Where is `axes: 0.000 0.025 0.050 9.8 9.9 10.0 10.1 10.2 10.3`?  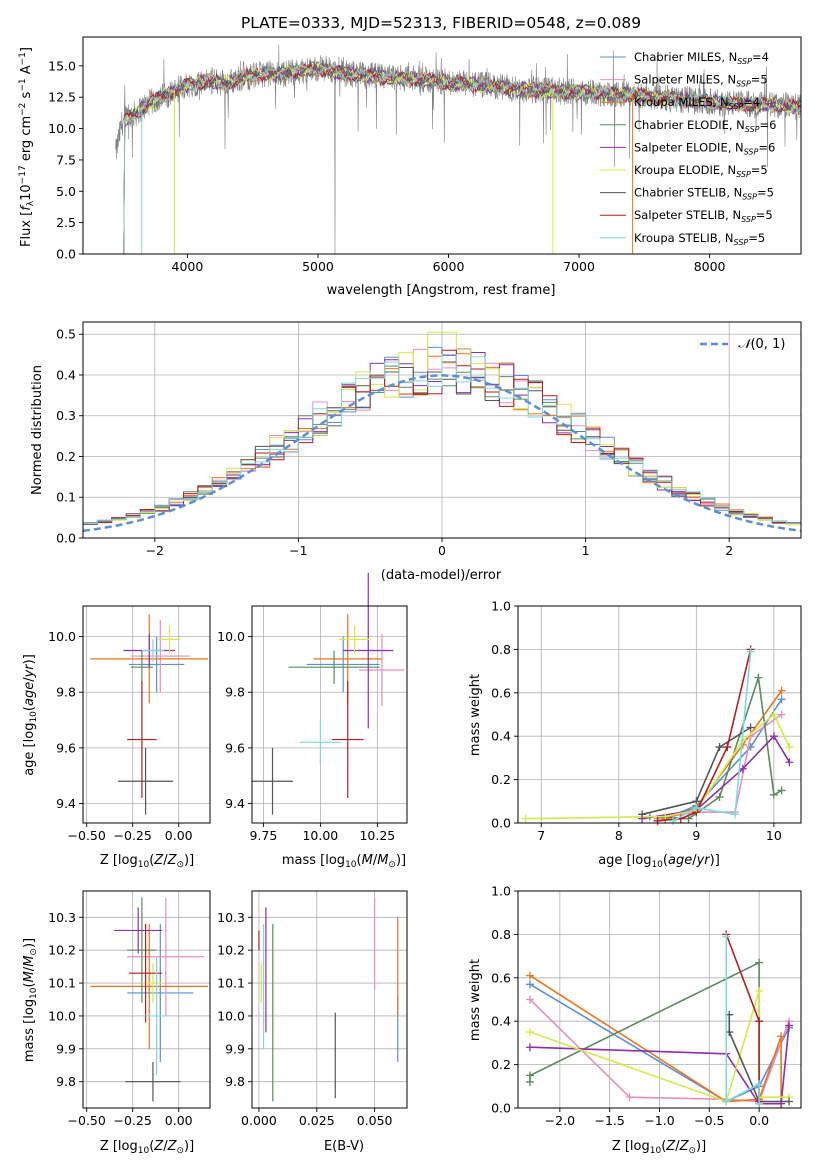 axes: 0.000 0.025 0.050 9.8 9.9 10.0 10.1 10.2 10.3 is located at coordinates (312, 1009).